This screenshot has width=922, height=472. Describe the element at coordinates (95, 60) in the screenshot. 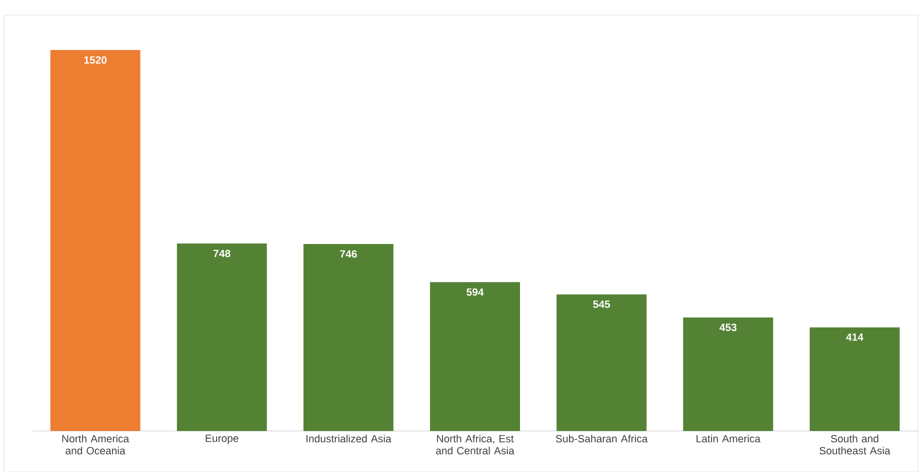

I see `data-label: 1520` at that location.